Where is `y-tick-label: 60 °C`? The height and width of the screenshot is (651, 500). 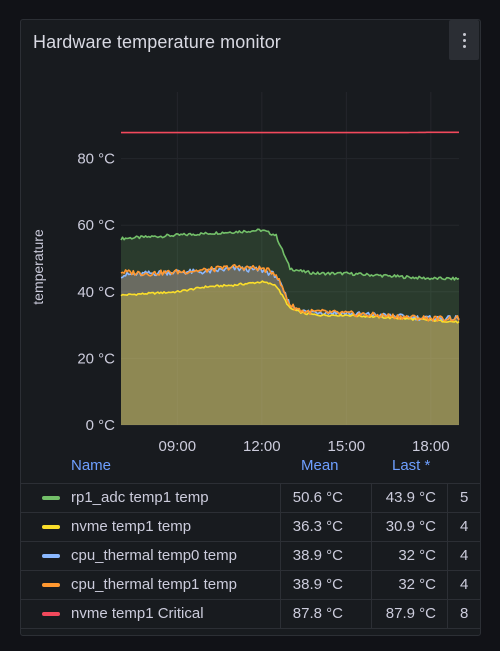
y-tick-label: 60 °C is located at coordinates (96, 225).